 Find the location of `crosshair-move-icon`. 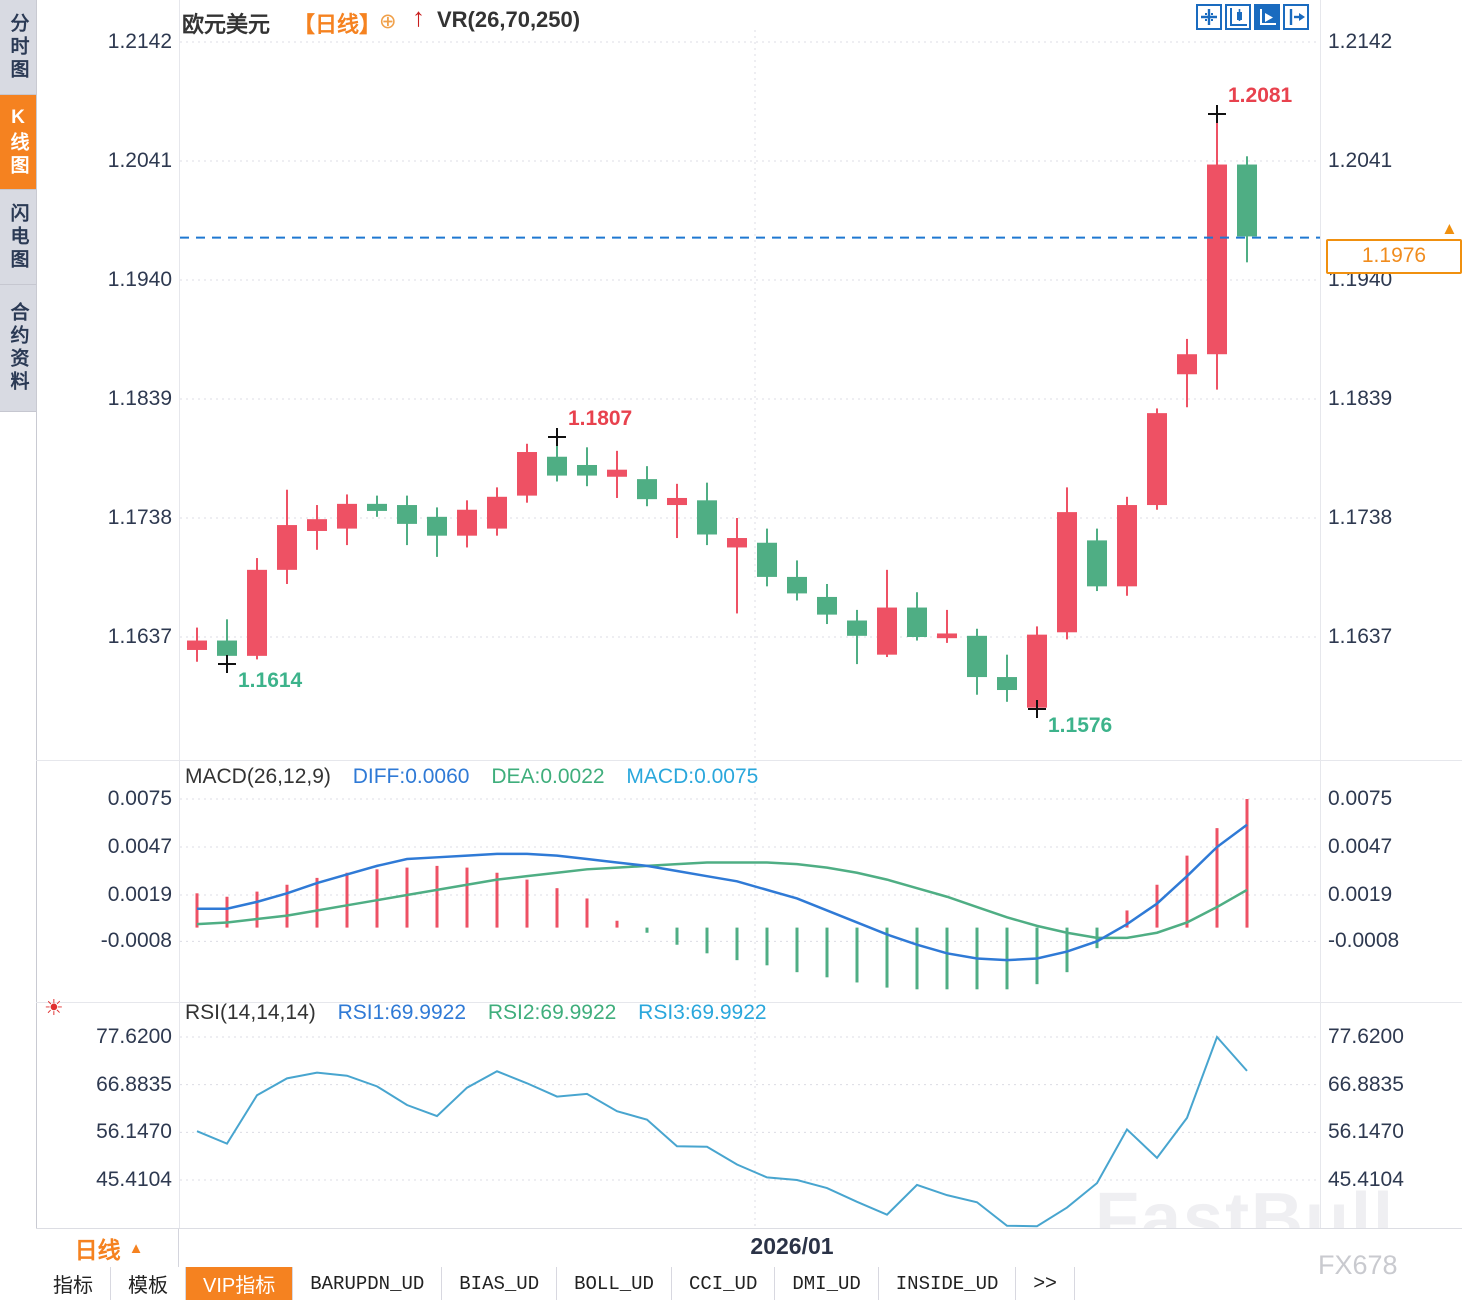

crosshair-move-icon is located at coordinates (1209, 17).